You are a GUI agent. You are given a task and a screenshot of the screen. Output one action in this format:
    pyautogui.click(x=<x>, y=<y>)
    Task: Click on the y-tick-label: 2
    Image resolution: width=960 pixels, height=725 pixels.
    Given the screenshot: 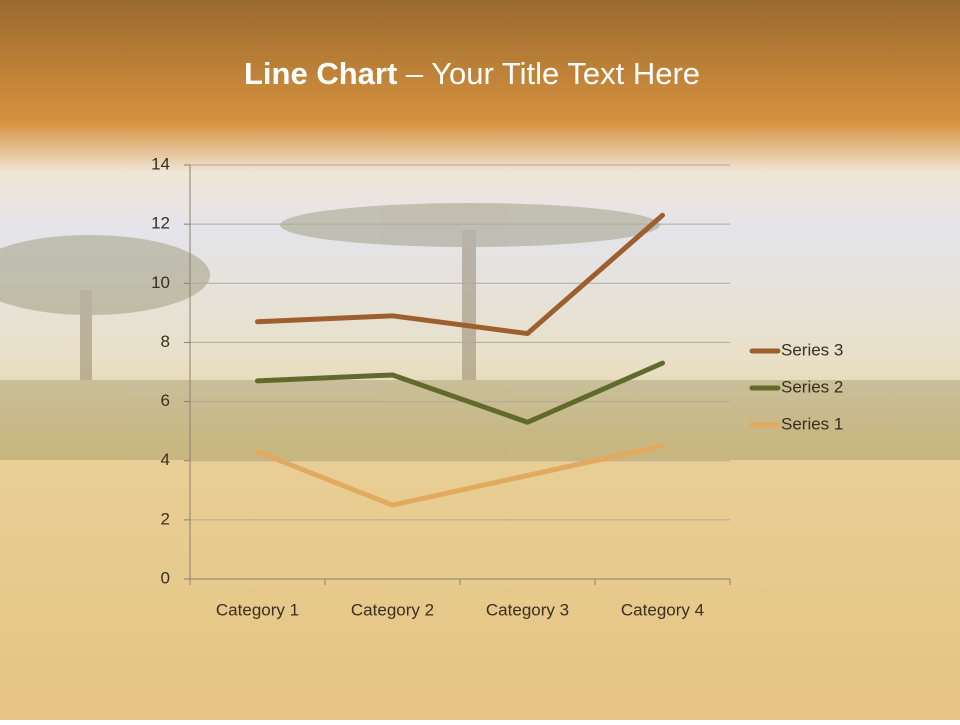 What is the action you would take?
    pyautogui.click(x=165, y=518)
    